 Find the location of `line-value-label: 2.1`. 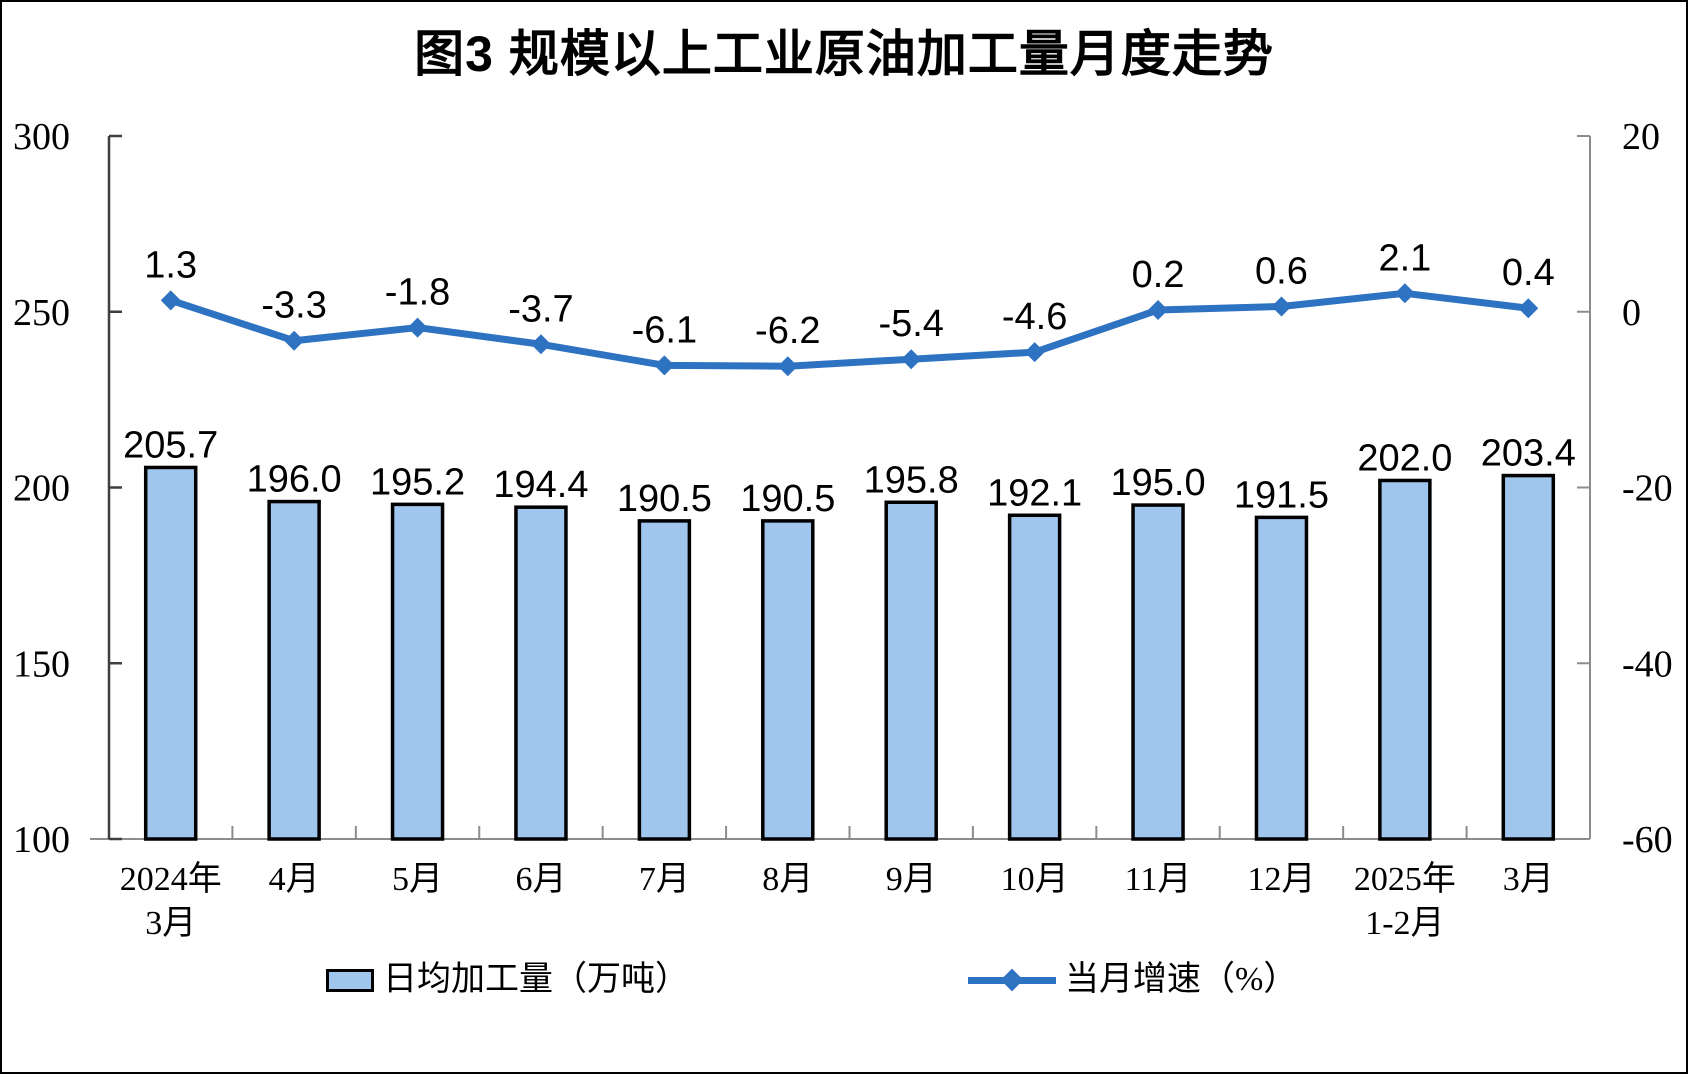

line-value-label: 2.1 is located at coordinates (1404, 258).